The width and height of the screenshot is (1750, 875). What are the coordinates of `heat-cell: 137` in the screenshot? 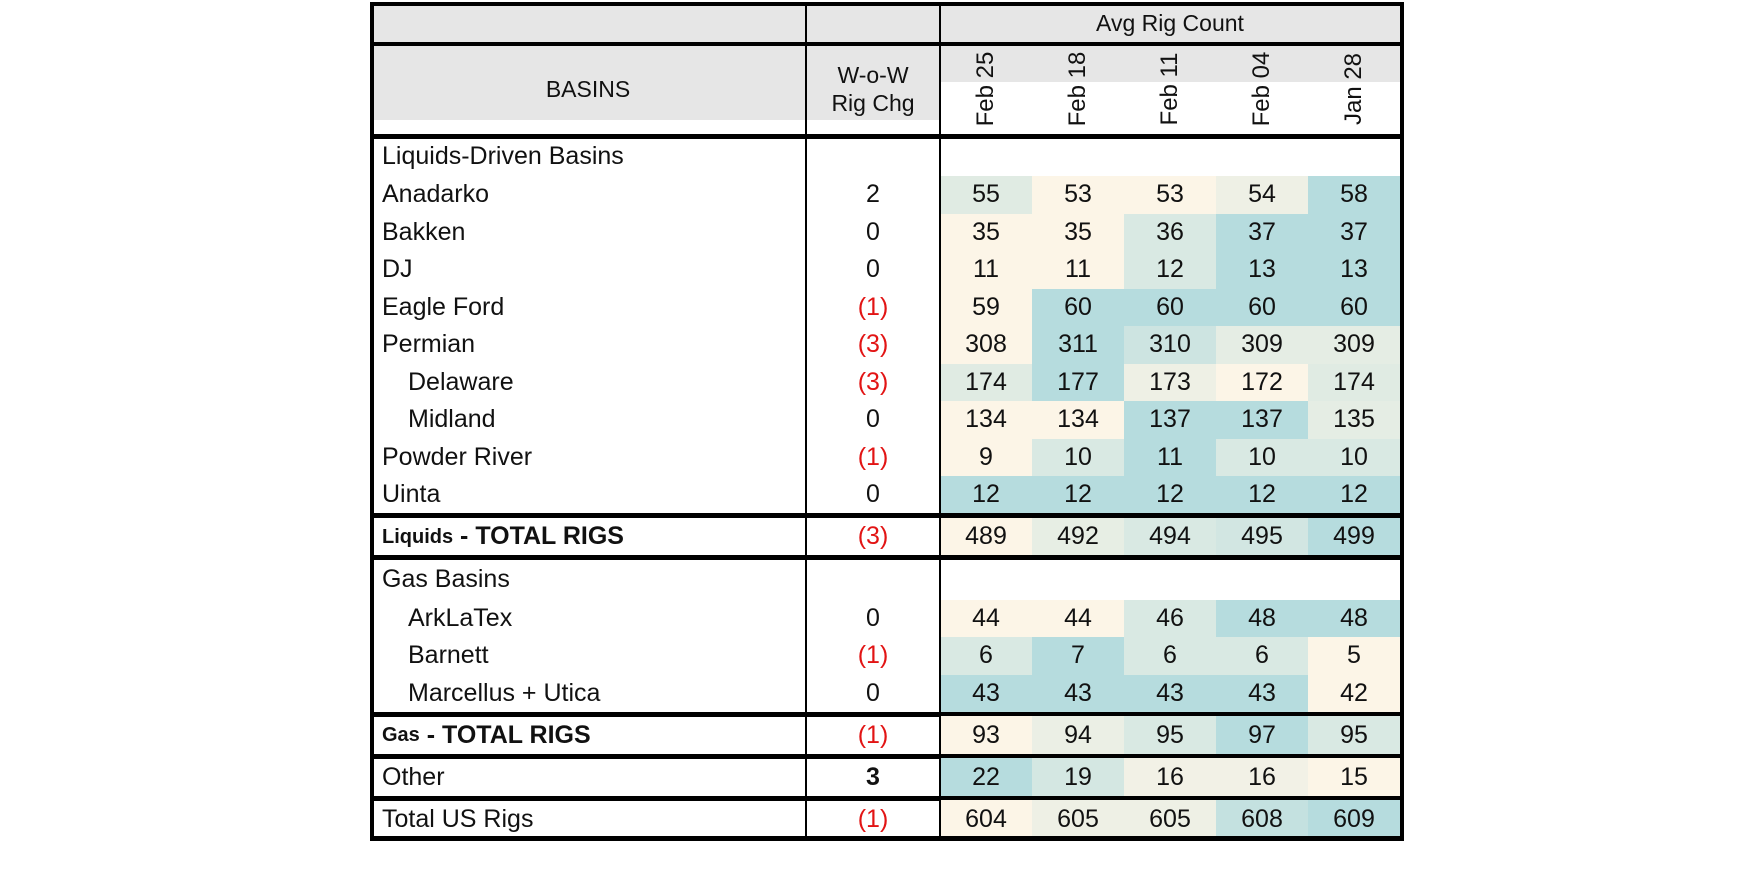 It's located at (1262, 420).